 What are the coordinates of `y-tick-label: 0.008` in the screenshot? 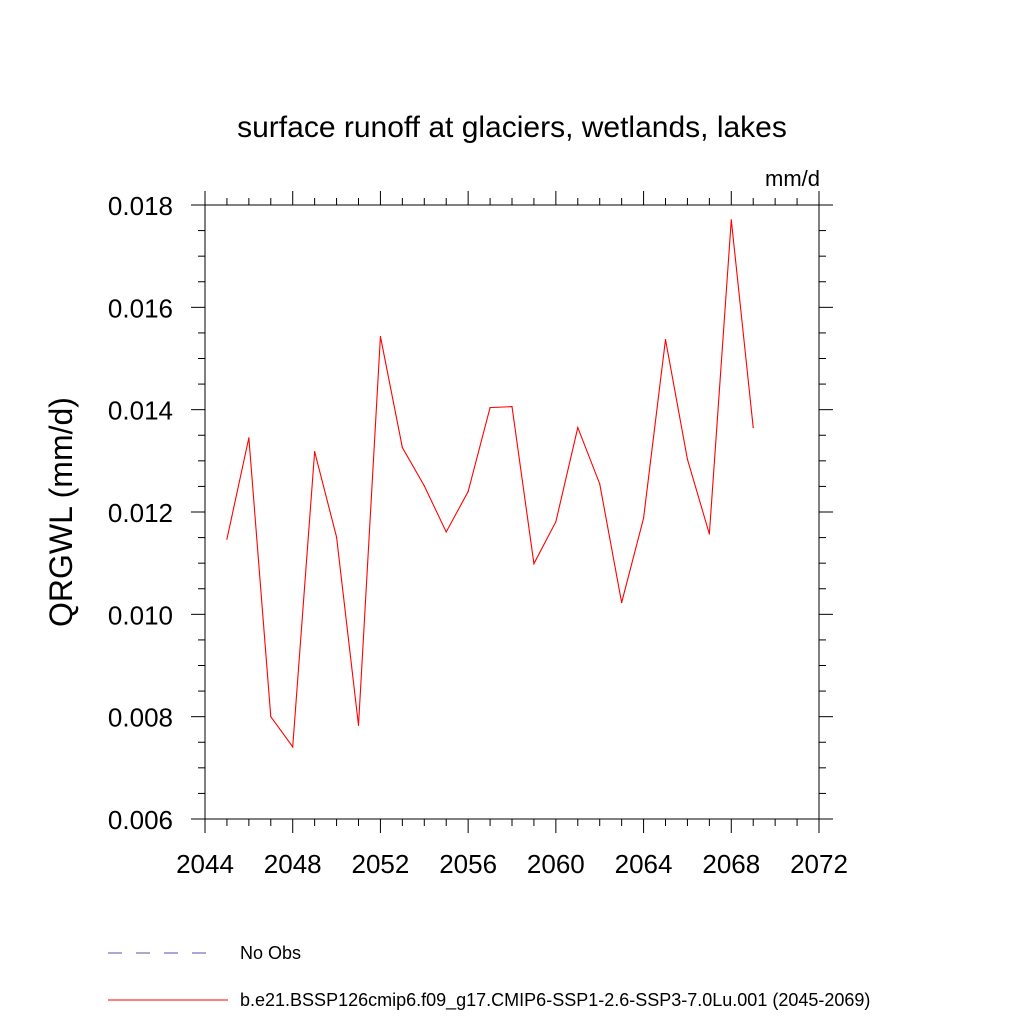 It's located at (140, 718).